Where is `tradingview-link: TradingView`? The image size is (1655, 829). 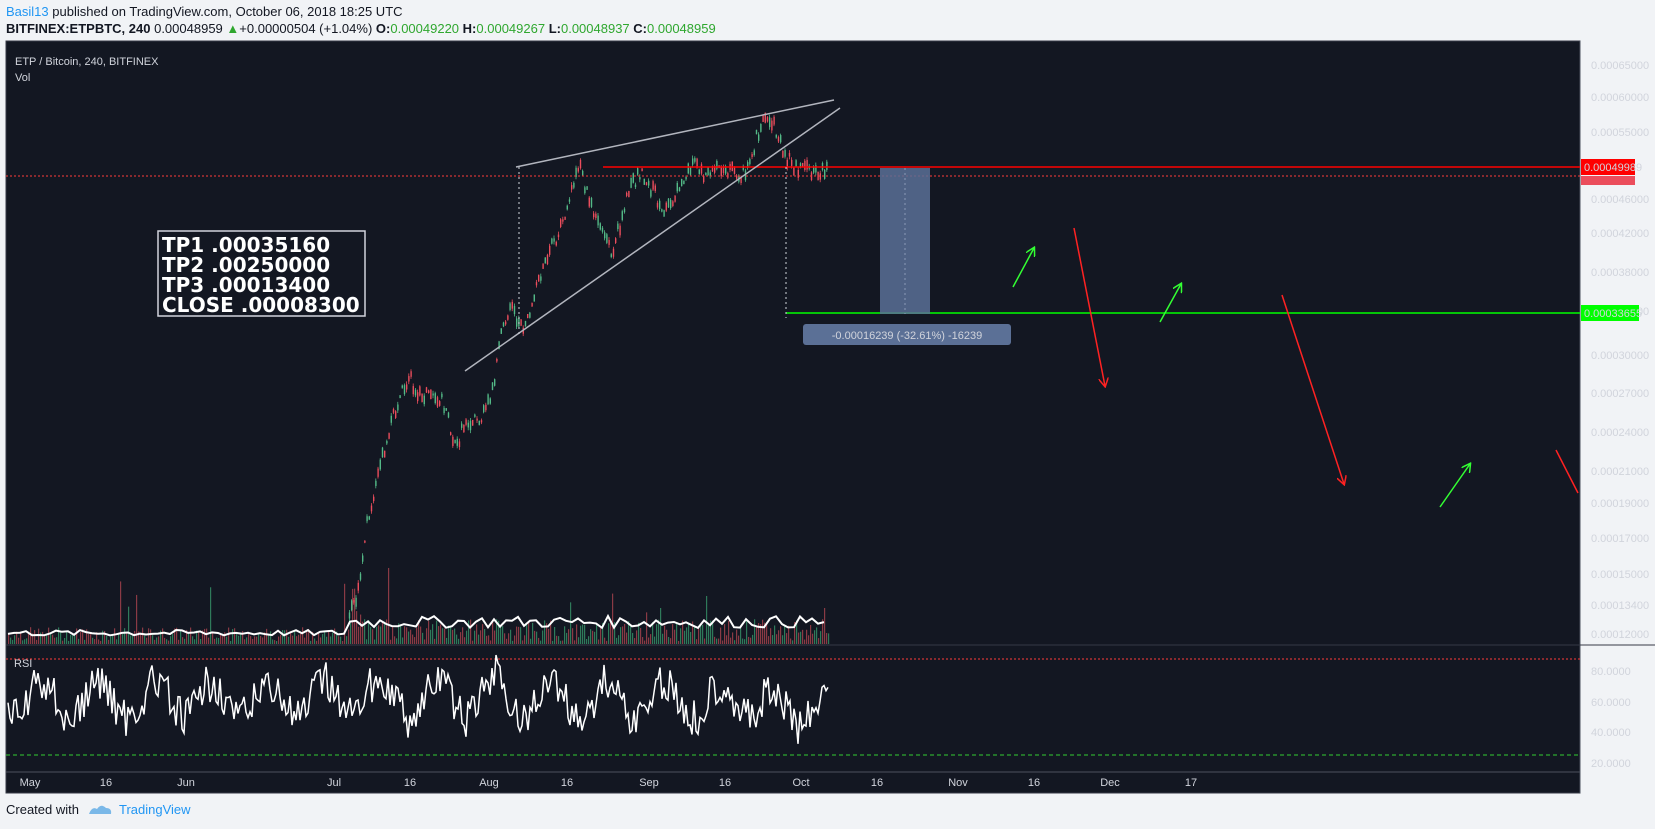
tradingview-link: TradingView is located at coordinates (154, 809).